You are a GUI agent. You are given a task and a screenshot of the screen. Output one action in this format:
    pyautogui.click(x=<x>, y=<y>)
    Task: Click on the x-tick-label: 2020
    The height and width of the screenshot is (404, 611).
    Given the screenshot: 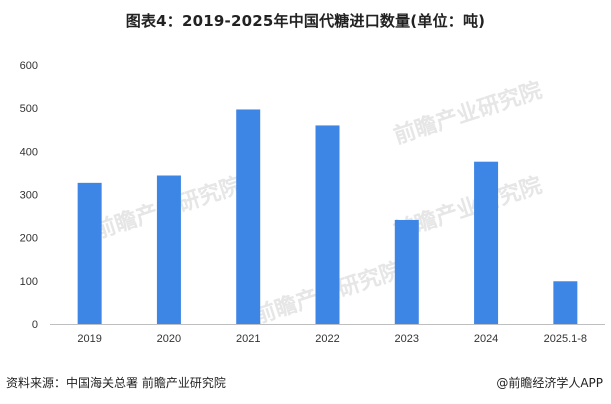 What is the action you would take?
    pyautogui.click(x=169, y=339)
    